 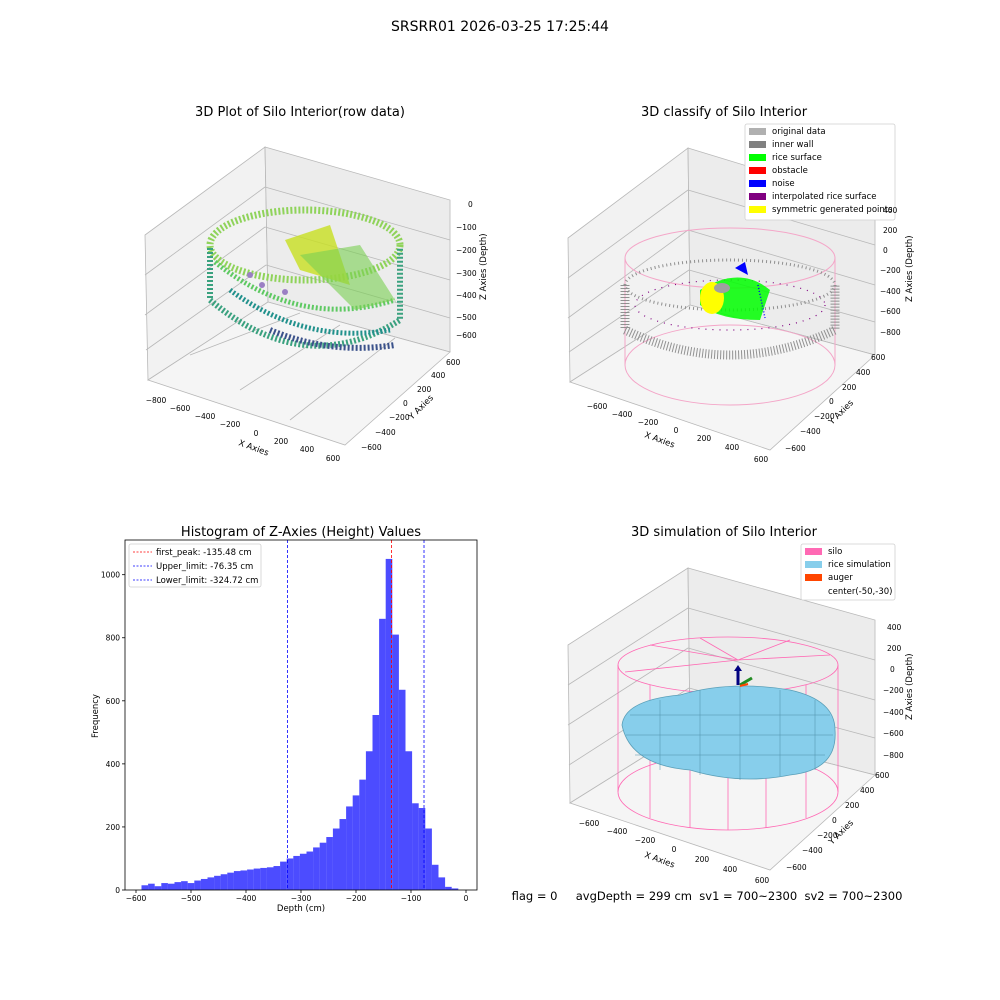 What do you see at coordinates (799, 132) in the screenshot?
I see `svg-text: original data` at bounding box center [799, 132].